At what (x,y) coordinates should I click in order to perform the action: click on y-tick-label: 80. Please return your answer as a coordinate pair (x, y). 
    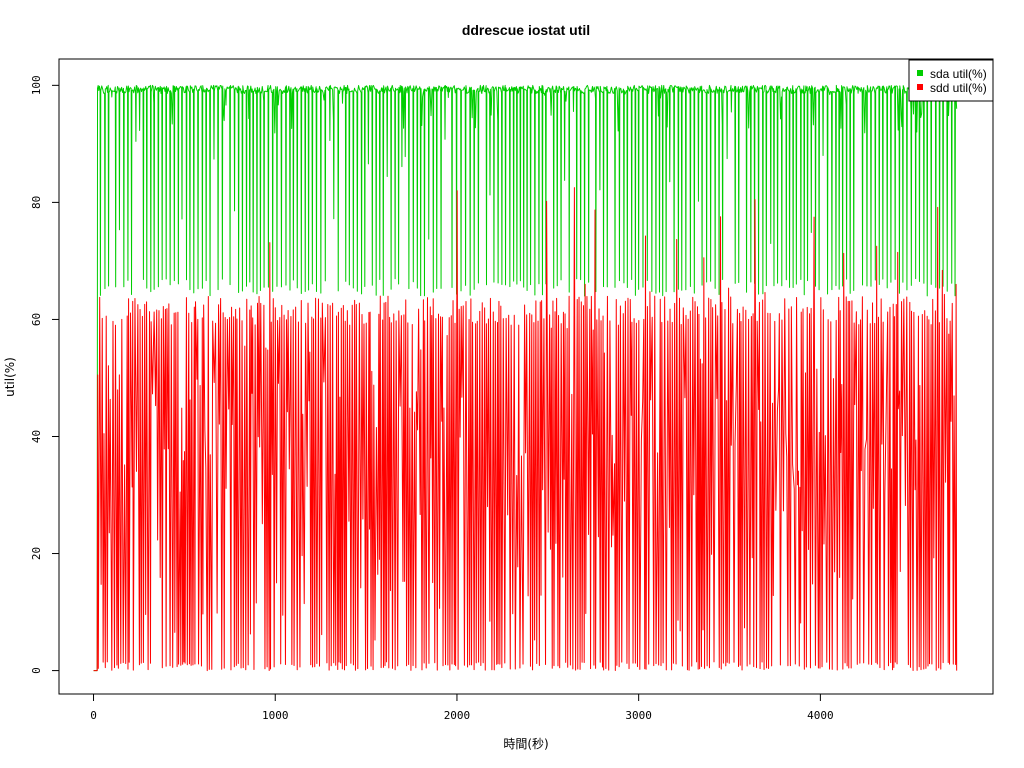
    Looking at the image, I should click on (36, 202).